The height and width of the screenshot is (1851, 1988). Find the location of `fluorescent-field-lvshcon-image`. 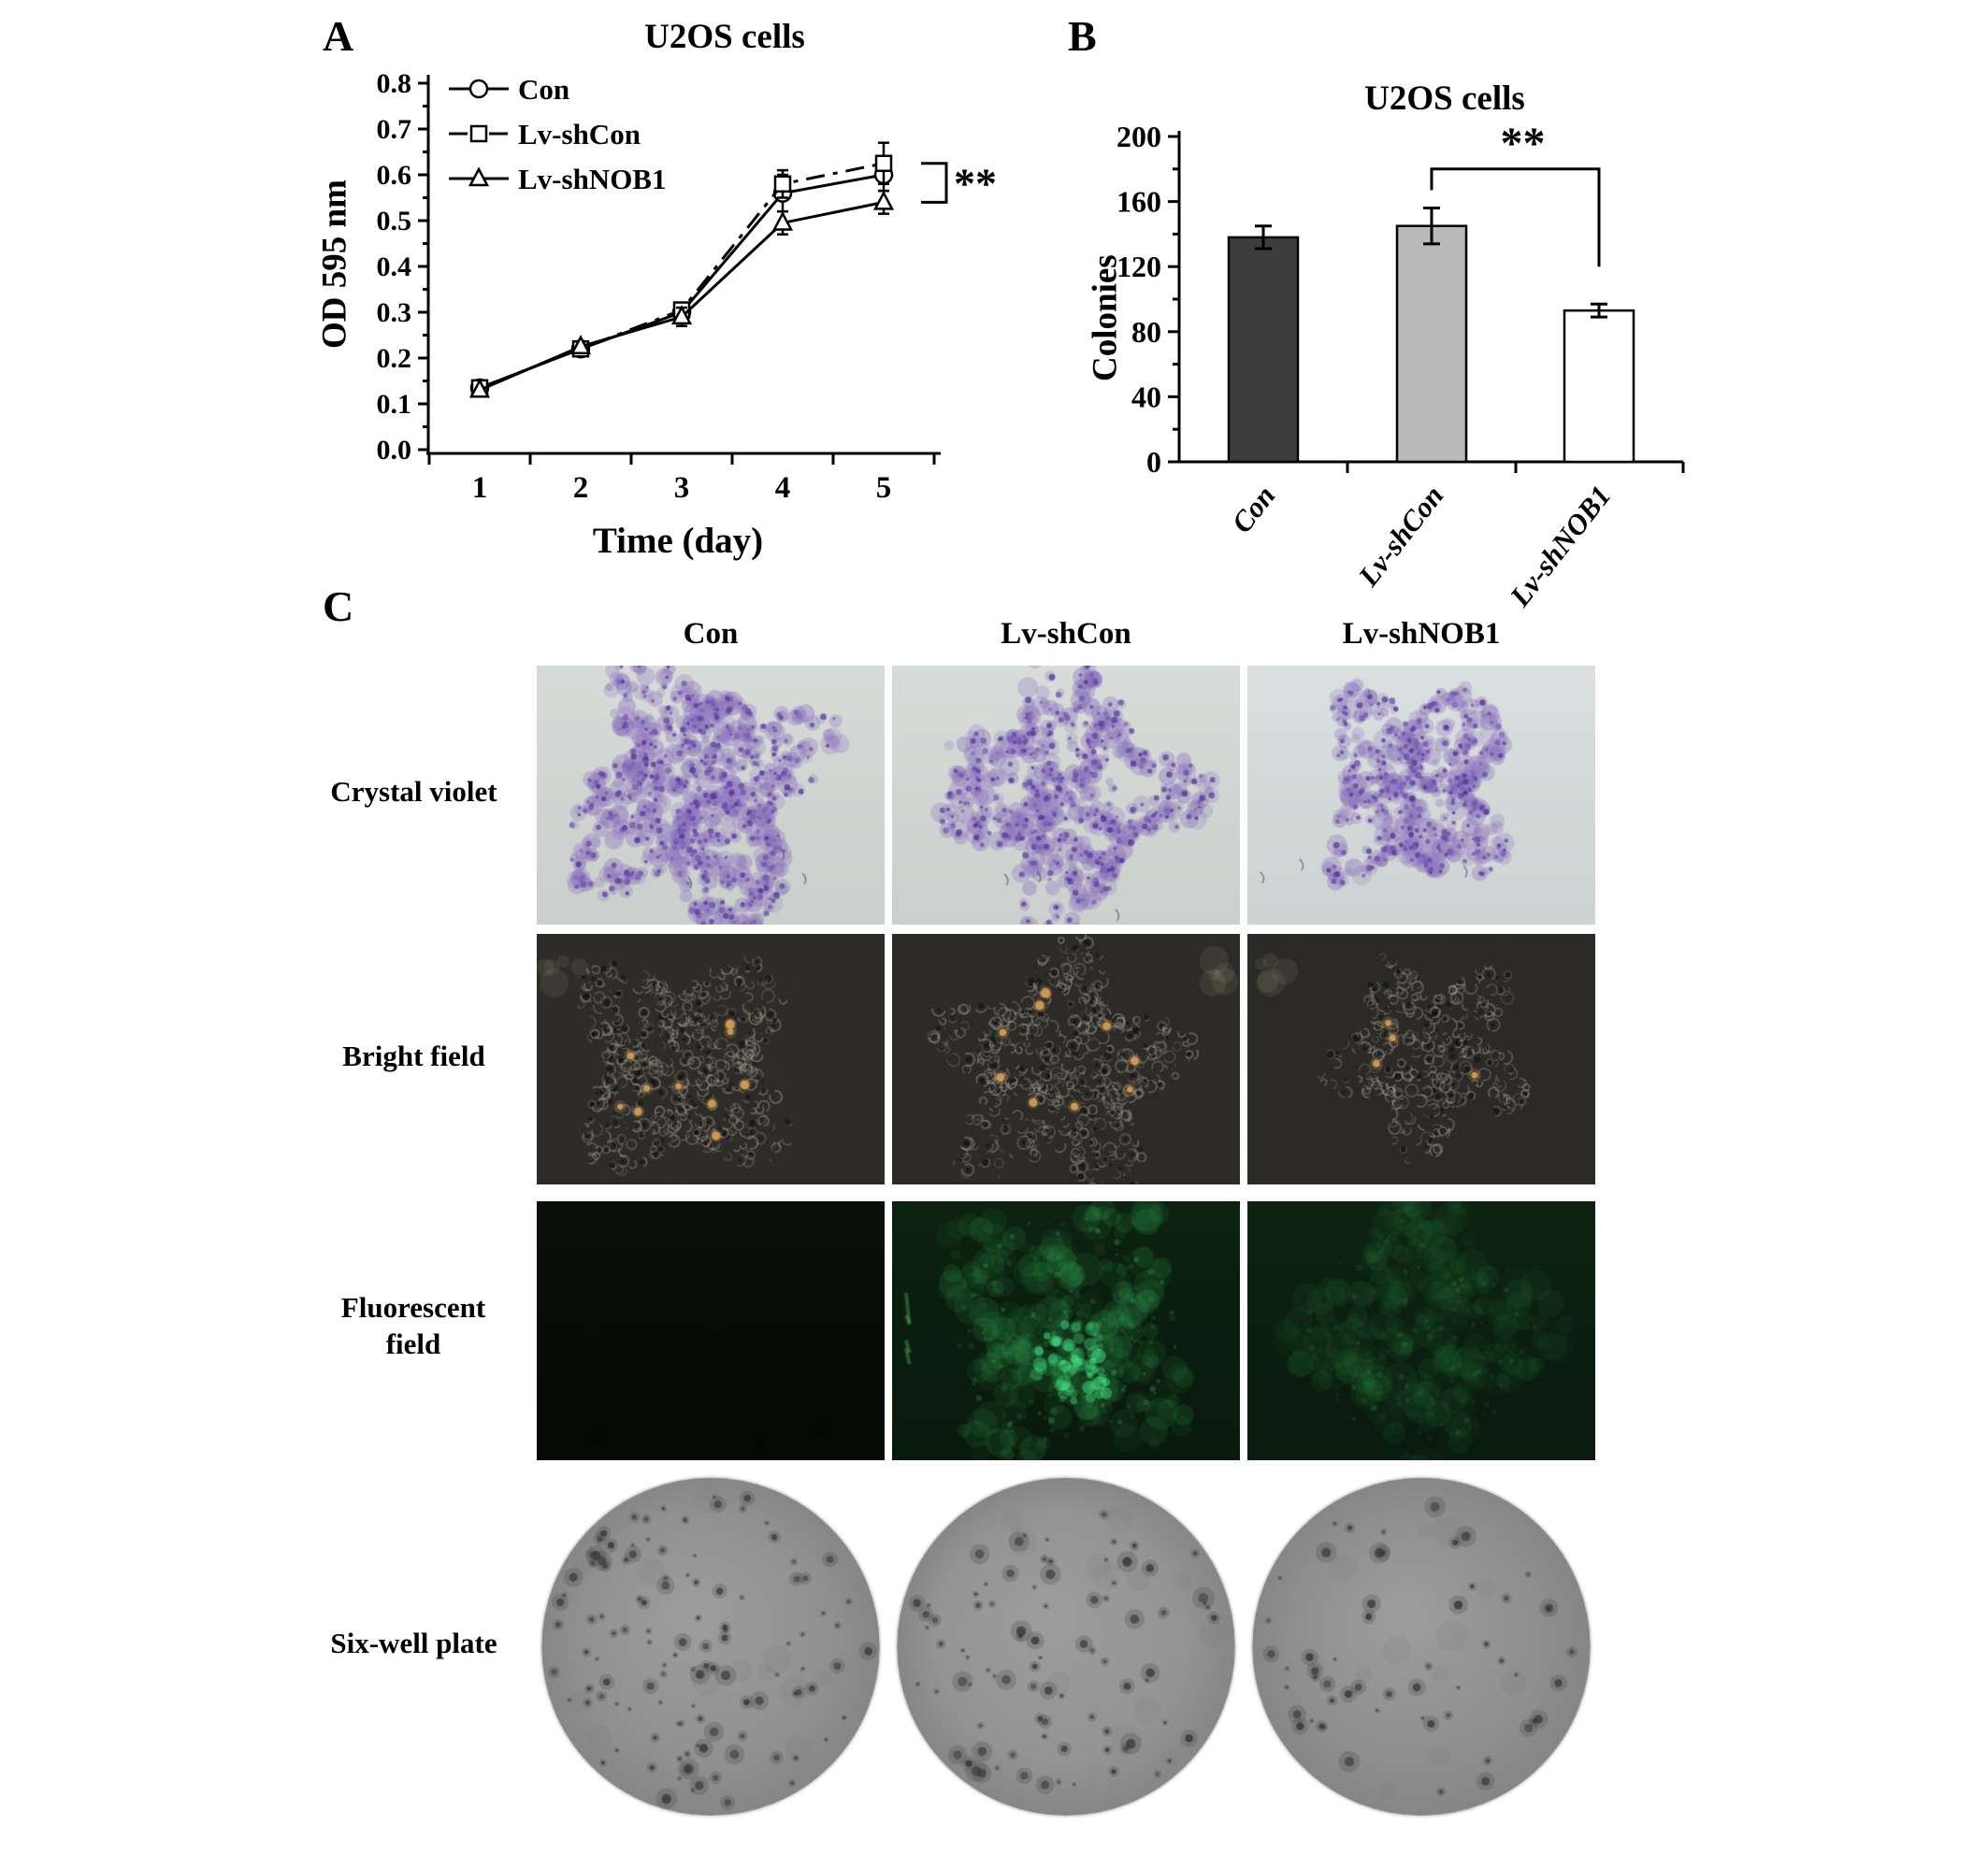

fluorescent-field-lvshcon-image is located at coordinates (1066, 1330).